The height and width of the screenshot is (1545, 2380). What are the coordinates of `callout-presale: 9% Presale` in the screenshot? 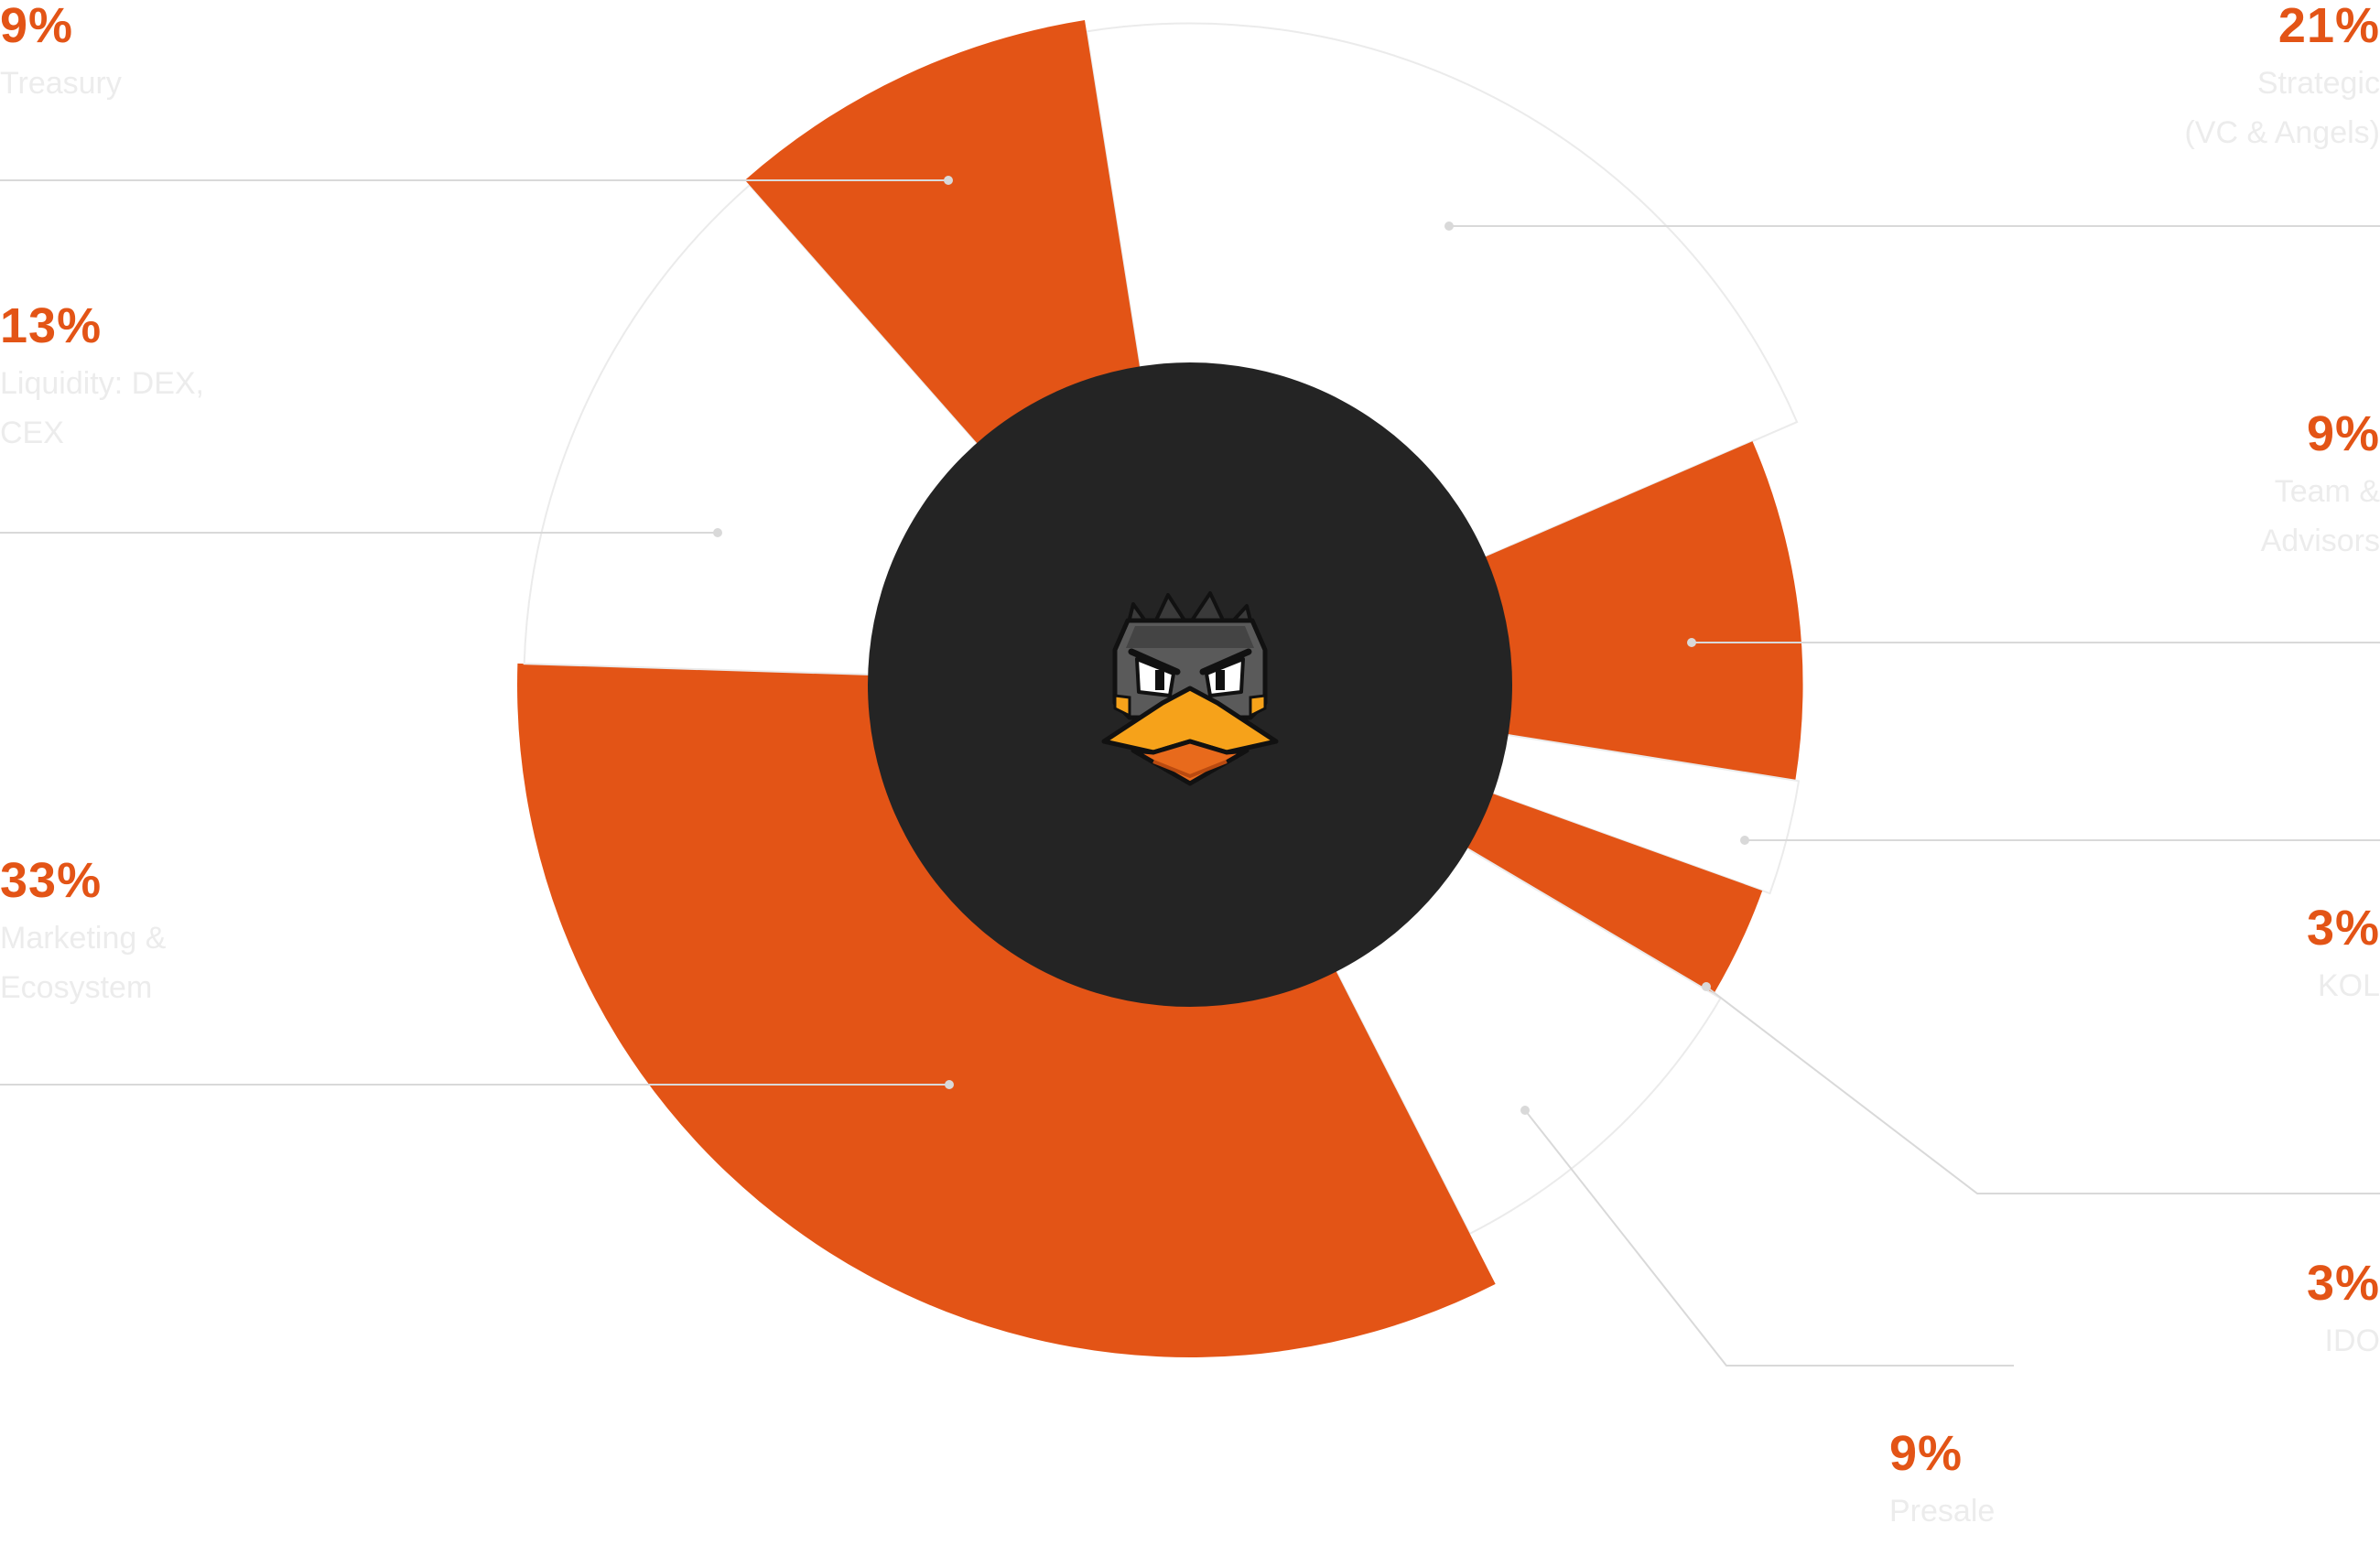 It's located at (1942, 1481).